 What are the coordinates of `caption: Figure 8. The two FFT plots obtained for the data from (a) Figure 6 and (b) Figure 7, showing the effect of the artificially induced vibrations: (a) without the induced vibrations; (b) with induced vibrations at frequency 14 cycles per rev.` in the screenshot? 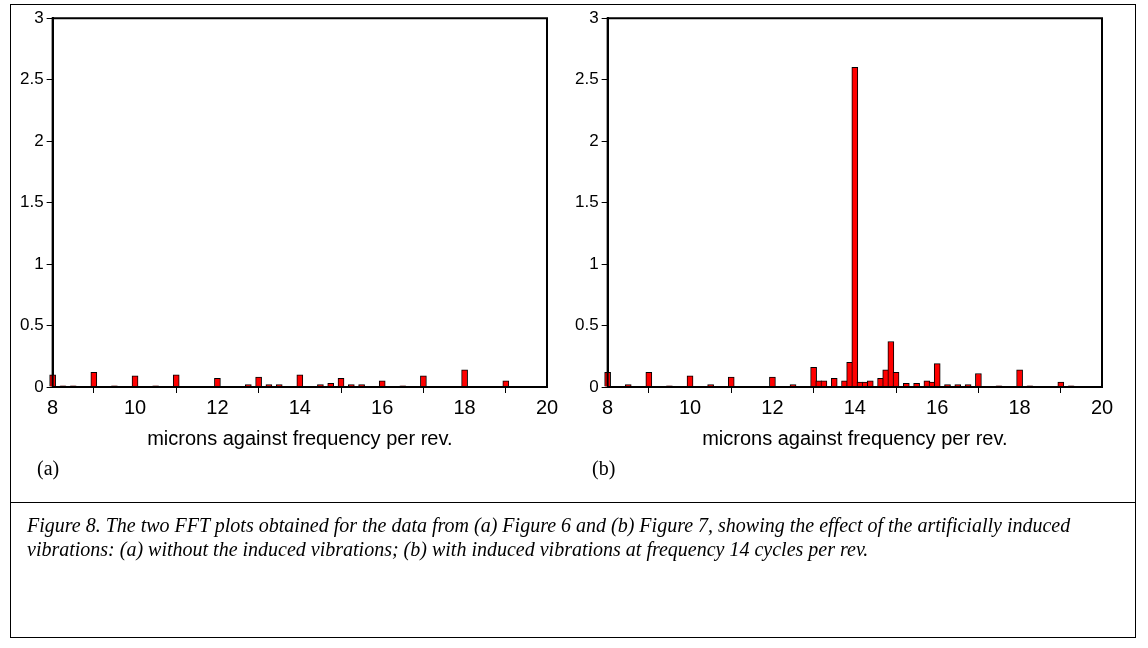 It's located at (549, 537).